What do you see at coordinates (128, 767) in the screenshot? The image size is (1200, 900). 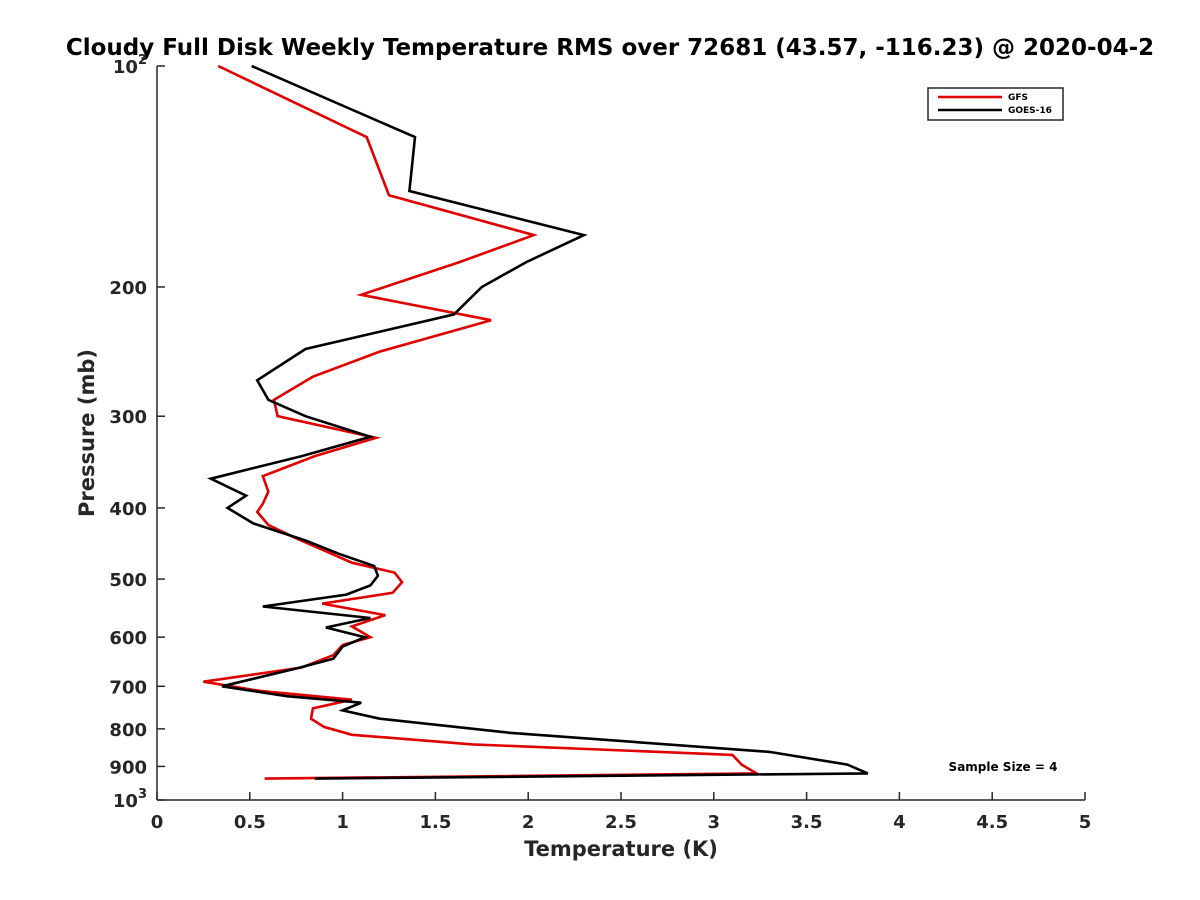 I see `y-tick-label: 900` at bounding box center [128, 767].